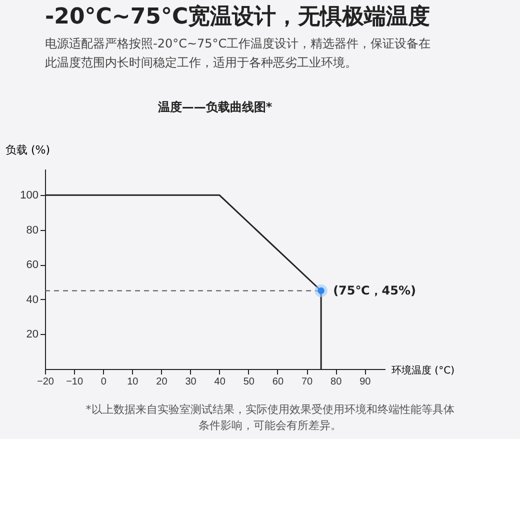 This screenshot has height=520, width=520. What do you see at coordinates (307, 382) in the screenshot?
I see `x-tick-label: 70` at bounding box center [307, 382].